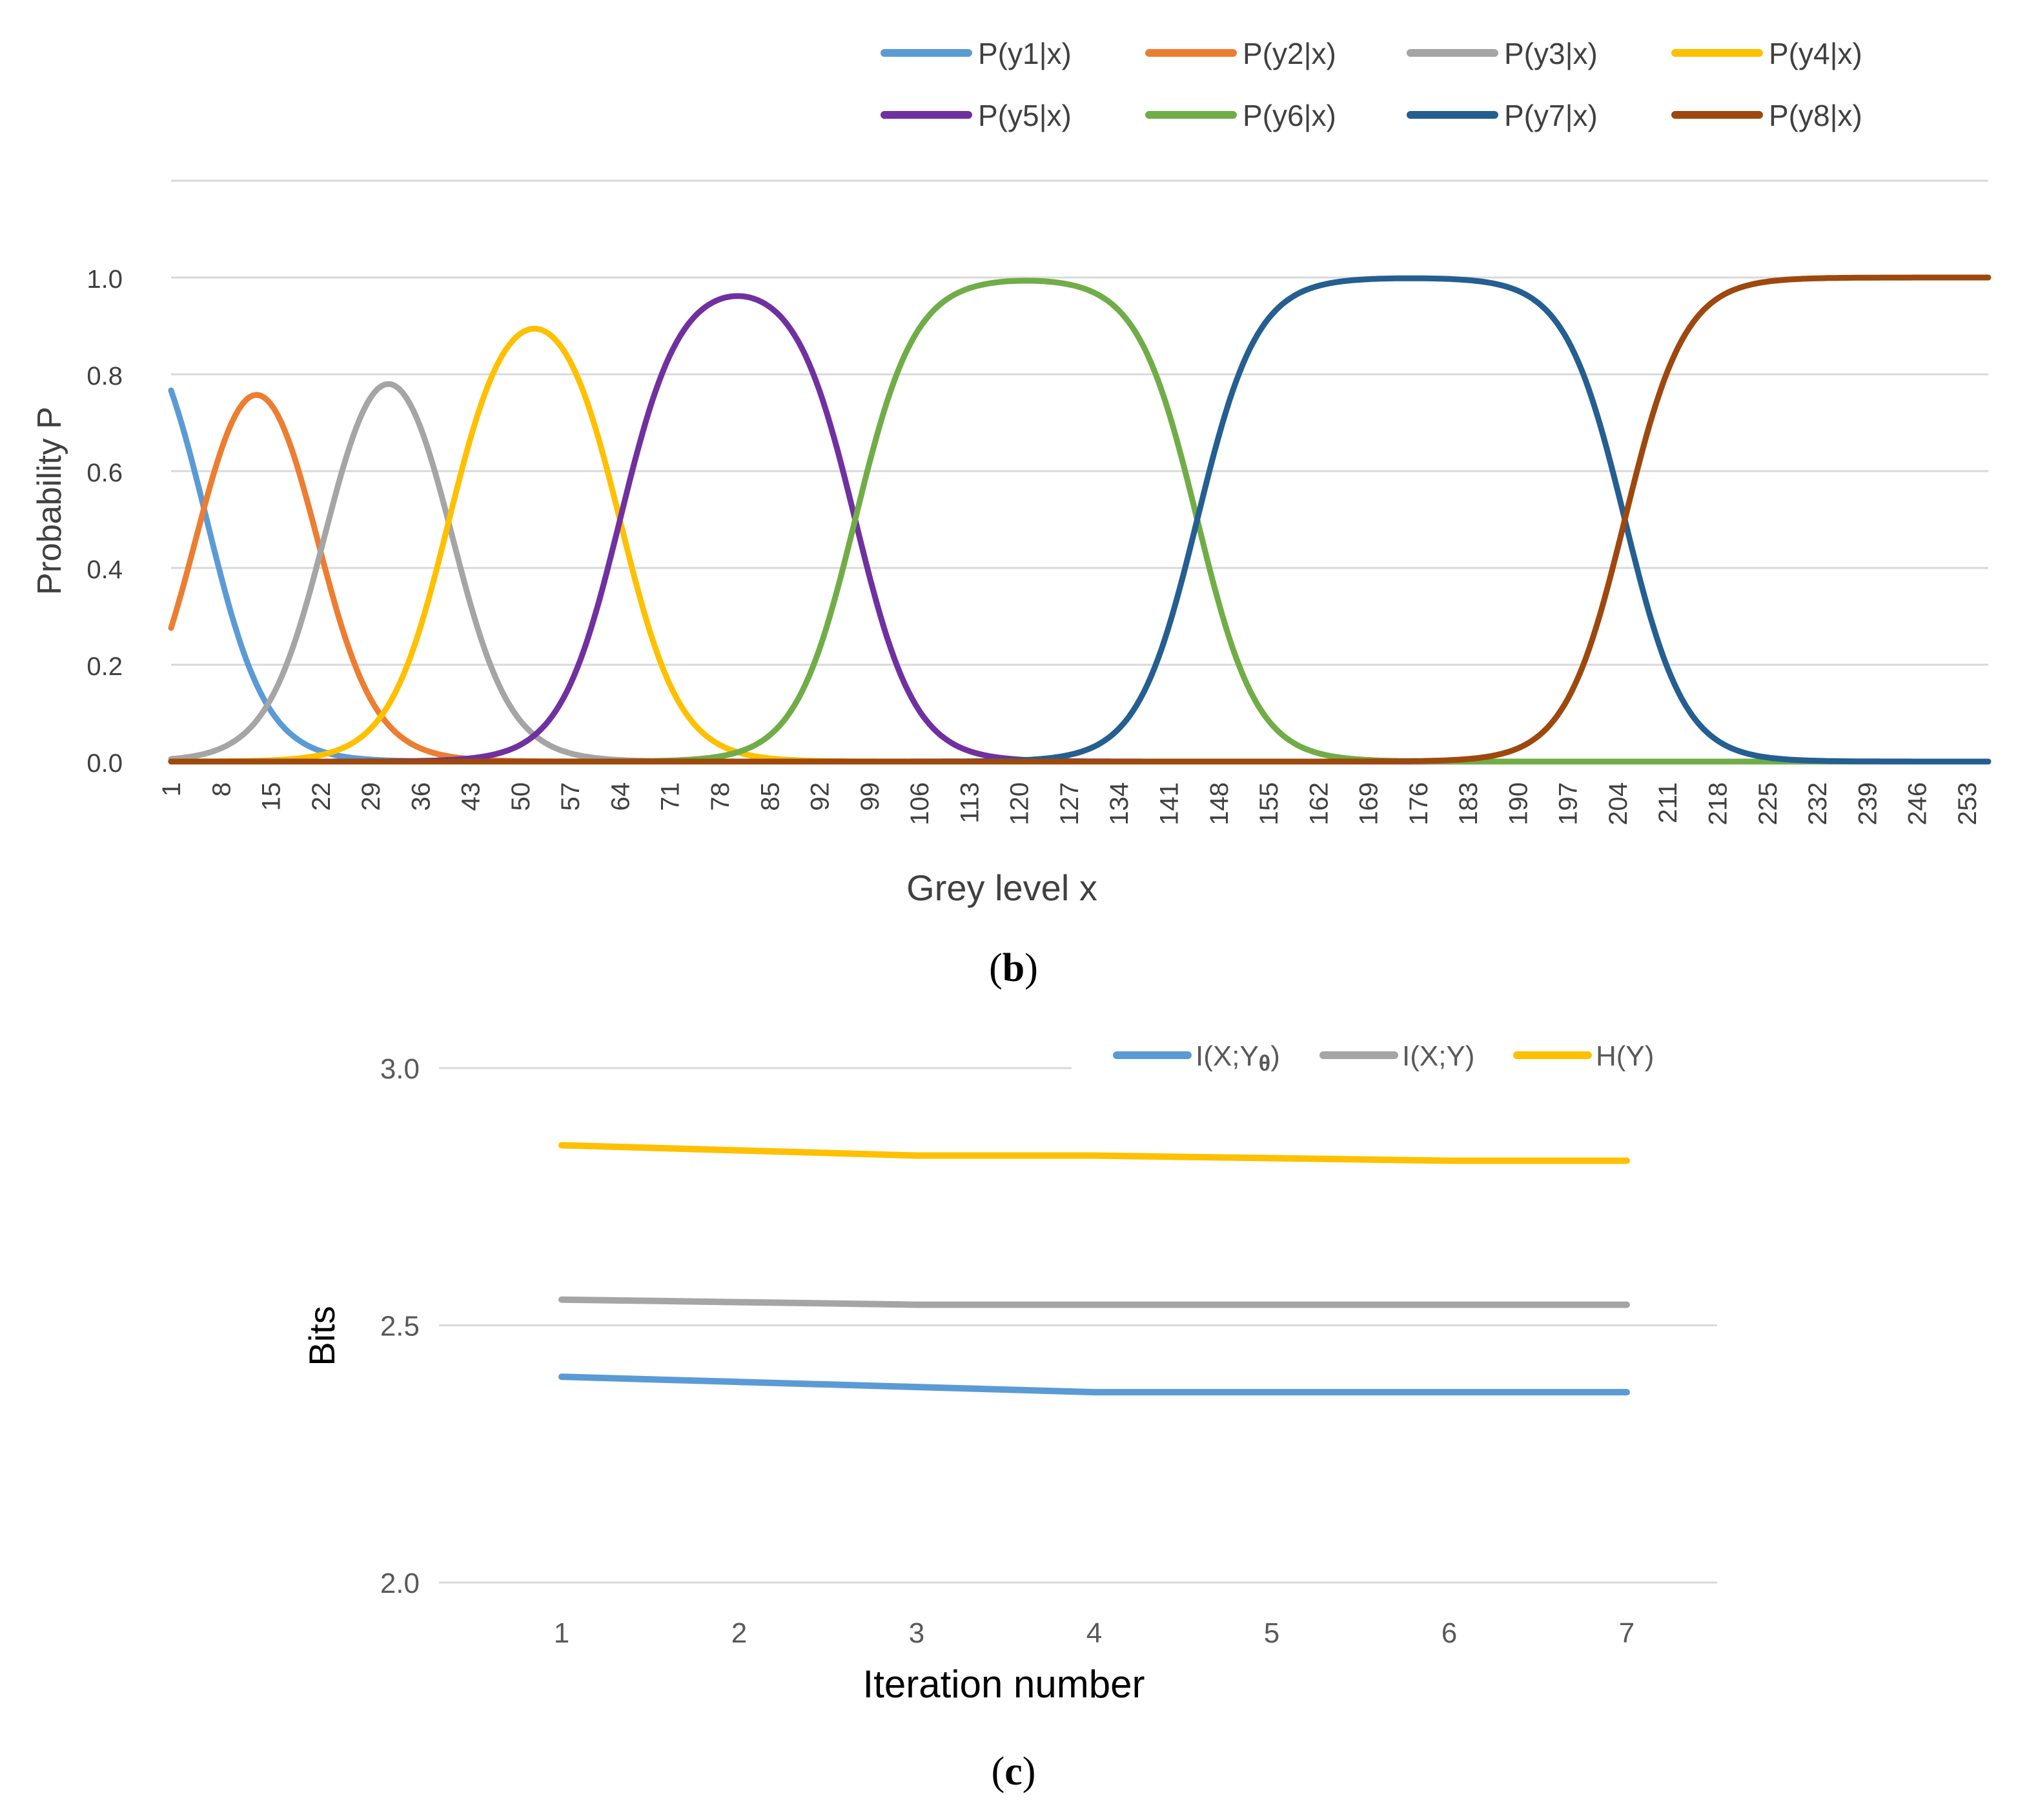 The height and width of the screenshot is (1820, 2027). Describe the element at coordinates (221, 789) in the screenshot. I see `chart-b-x-tick-label: 8` at that location.